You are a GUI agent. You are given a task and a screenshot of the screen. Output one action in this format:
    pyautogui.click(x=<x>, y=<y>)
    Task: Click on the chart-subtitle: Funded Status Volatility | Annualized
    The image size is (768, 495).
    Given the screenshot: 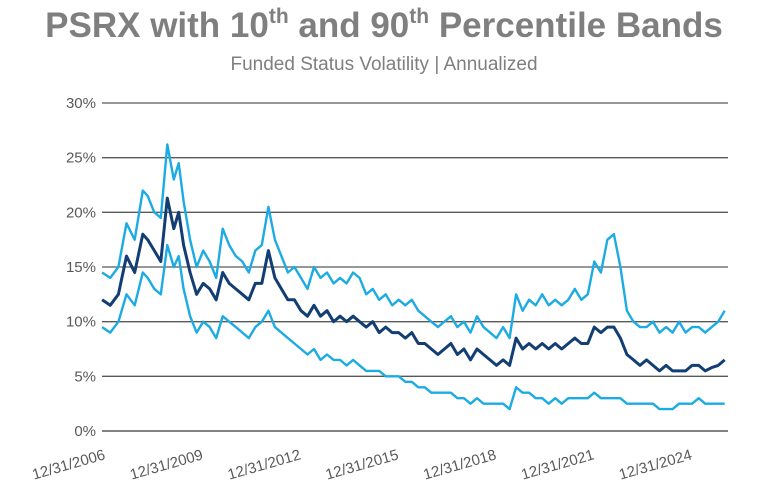 What is the action you would take?
    pyautogui.click(x=384, y=64)
    